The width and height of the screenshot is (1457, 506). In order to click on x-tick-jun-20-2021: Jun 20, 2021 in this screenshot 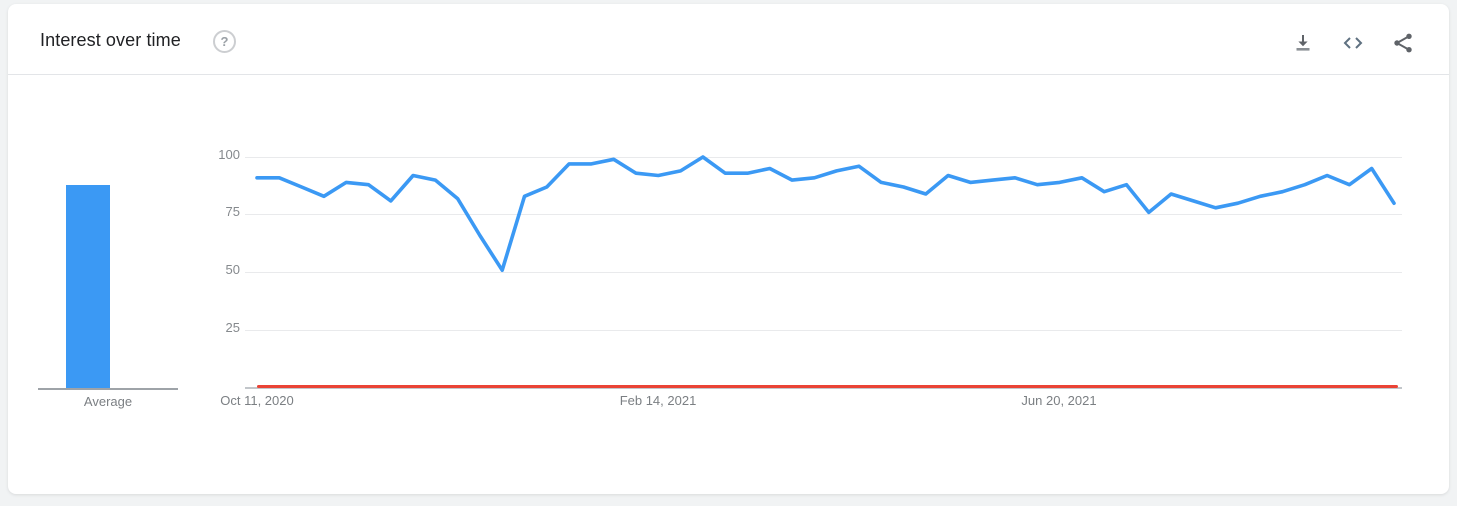, I will do `click(1059, 400)`.